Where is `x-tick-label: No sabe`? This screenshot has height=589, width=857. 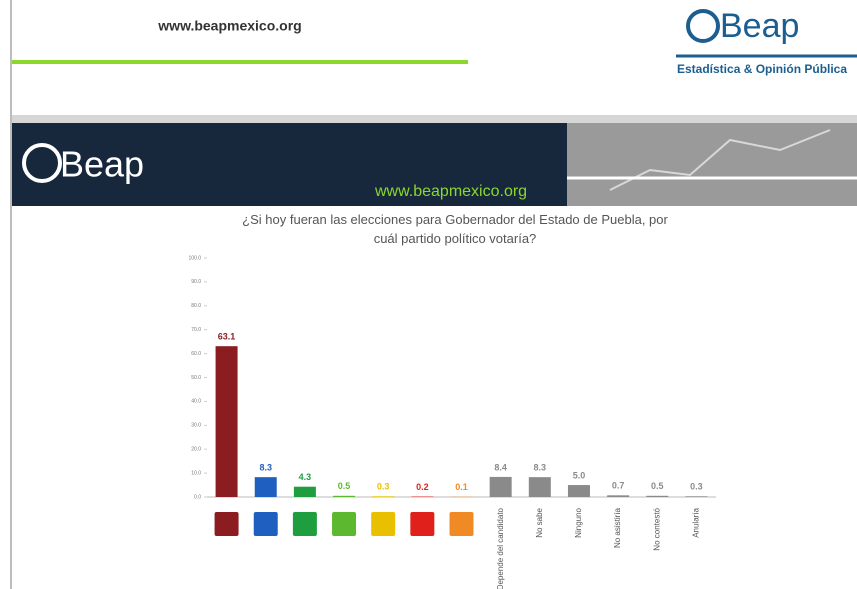 x-tick-label: No sabe is located at coordinates (539, 522).